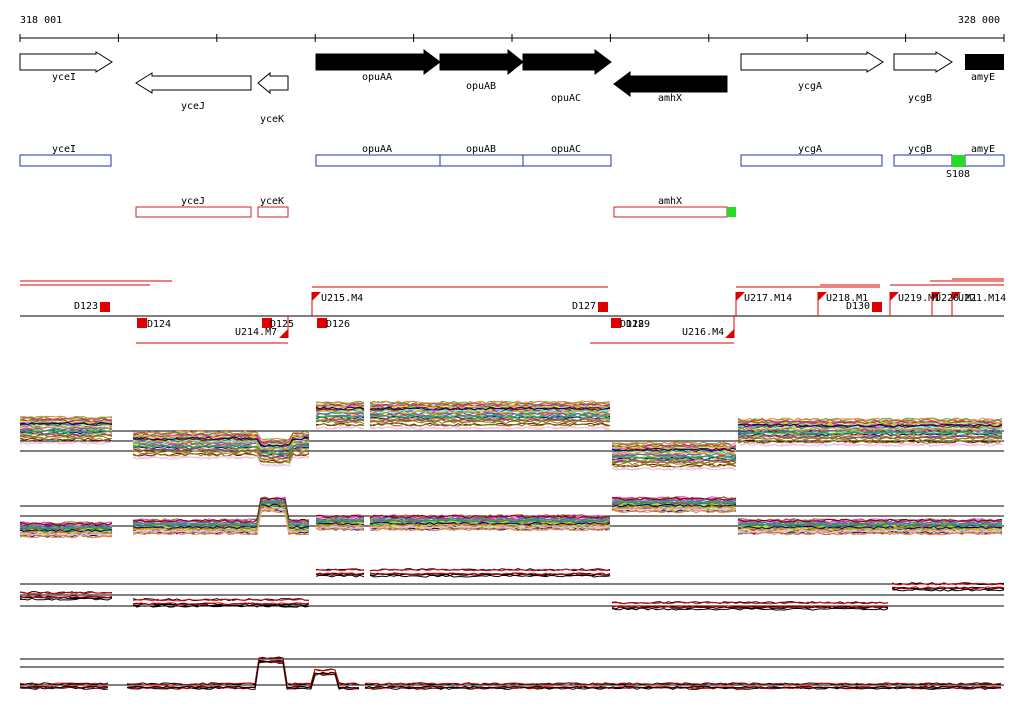 This screenshot has width=1024, height=714. I want to click on segment-label-d128: D128, so click(632, 324).